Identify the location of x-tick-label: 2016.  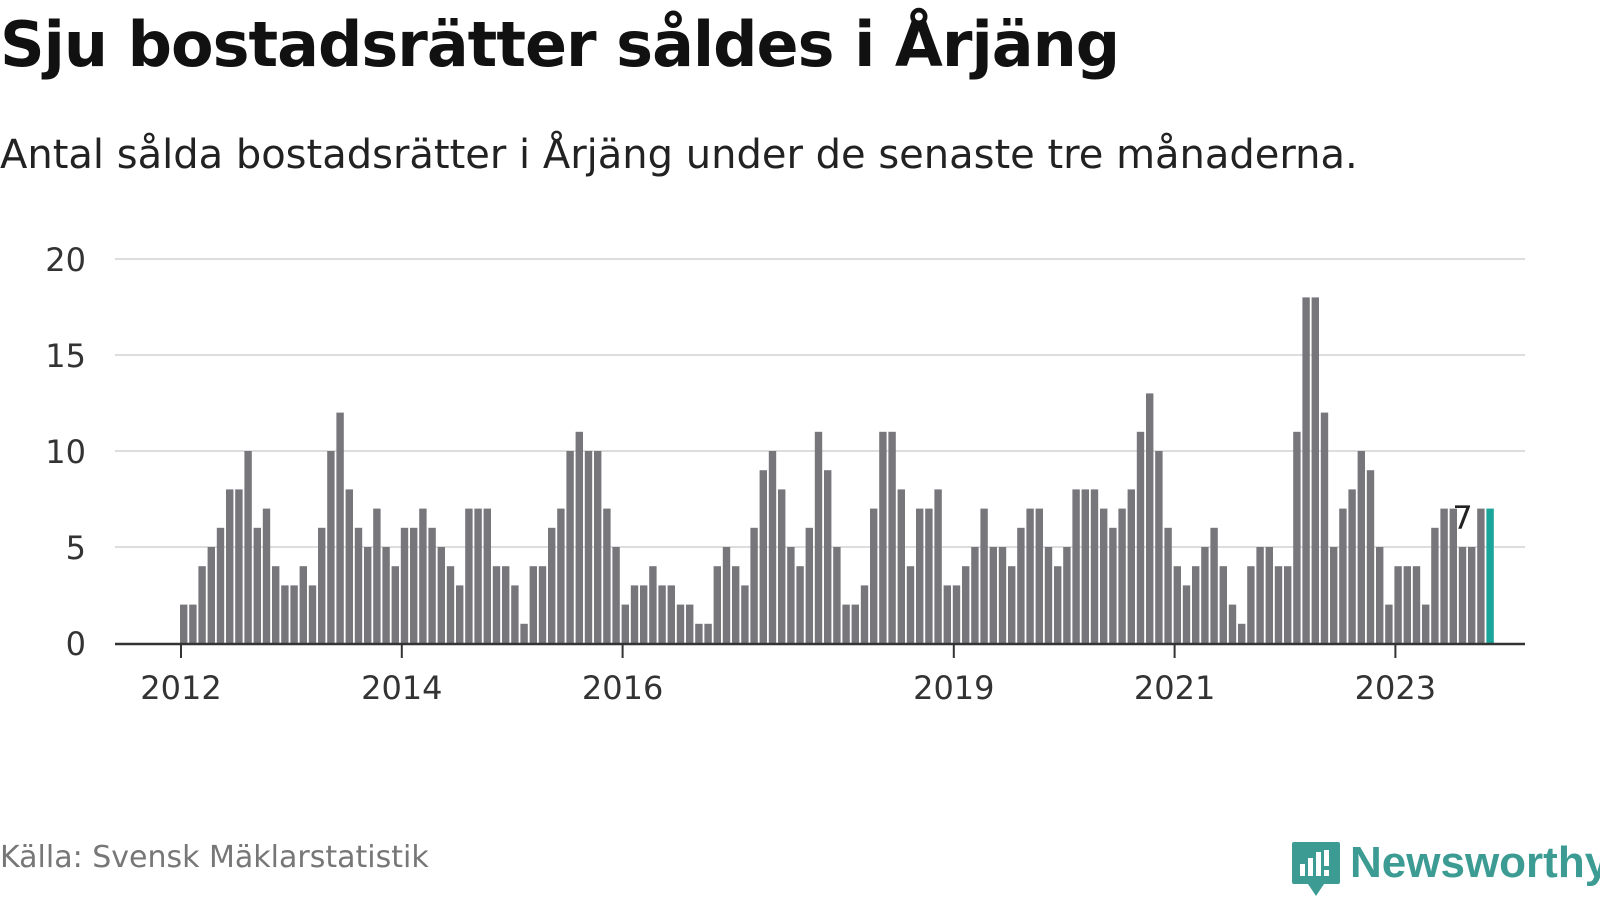
(622, 688).